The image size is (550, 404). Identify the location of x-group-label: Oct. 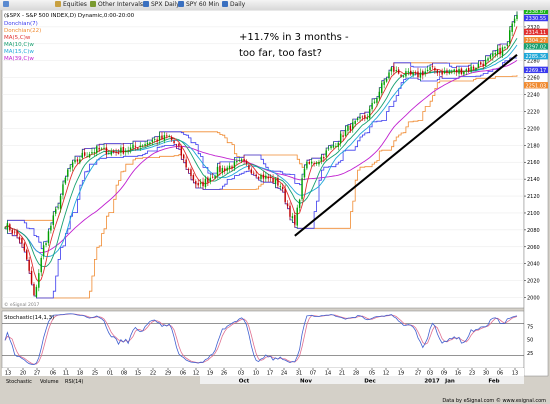
(244, 382).